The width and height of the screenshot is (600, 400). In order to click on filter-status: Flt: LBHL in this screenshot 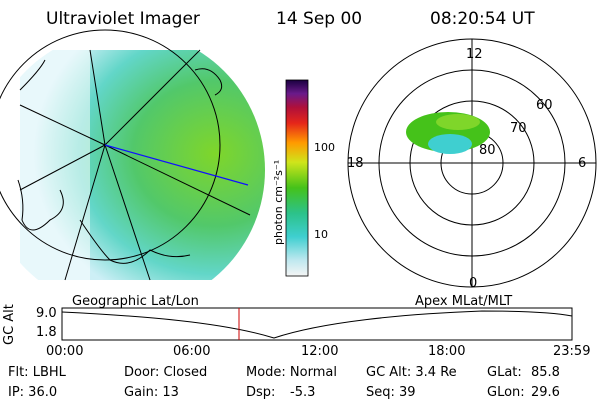, I will do `click(37, 372)`.